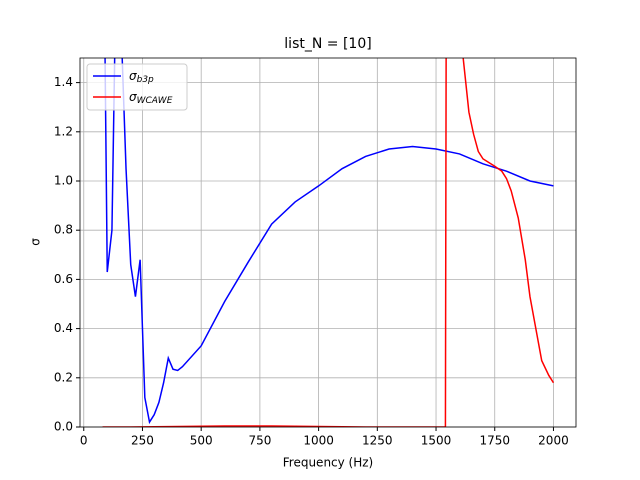  Describe the element at coordinates (328, 463) in the screenshot. I see `x-axis-label: Frequency (Hz)` at that location.